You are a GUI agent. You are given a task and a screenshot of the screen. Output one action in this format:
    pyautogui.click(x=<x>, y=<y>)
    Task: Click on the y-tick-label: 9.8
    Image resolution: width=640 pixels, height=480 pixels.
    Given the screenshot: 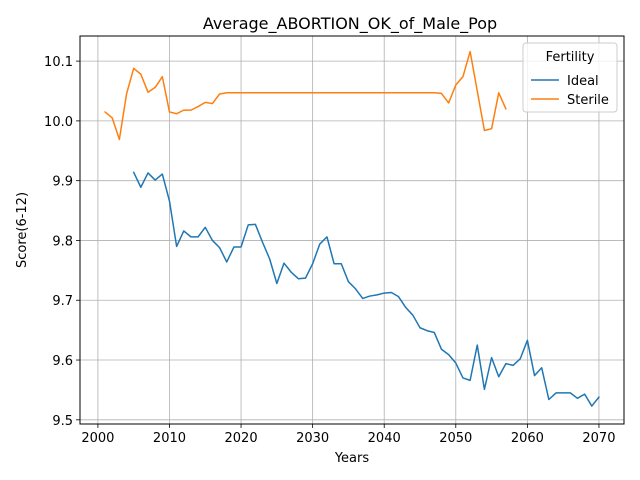 What is the action you would take?
    pyautogui.click(x=62, y=241)
    